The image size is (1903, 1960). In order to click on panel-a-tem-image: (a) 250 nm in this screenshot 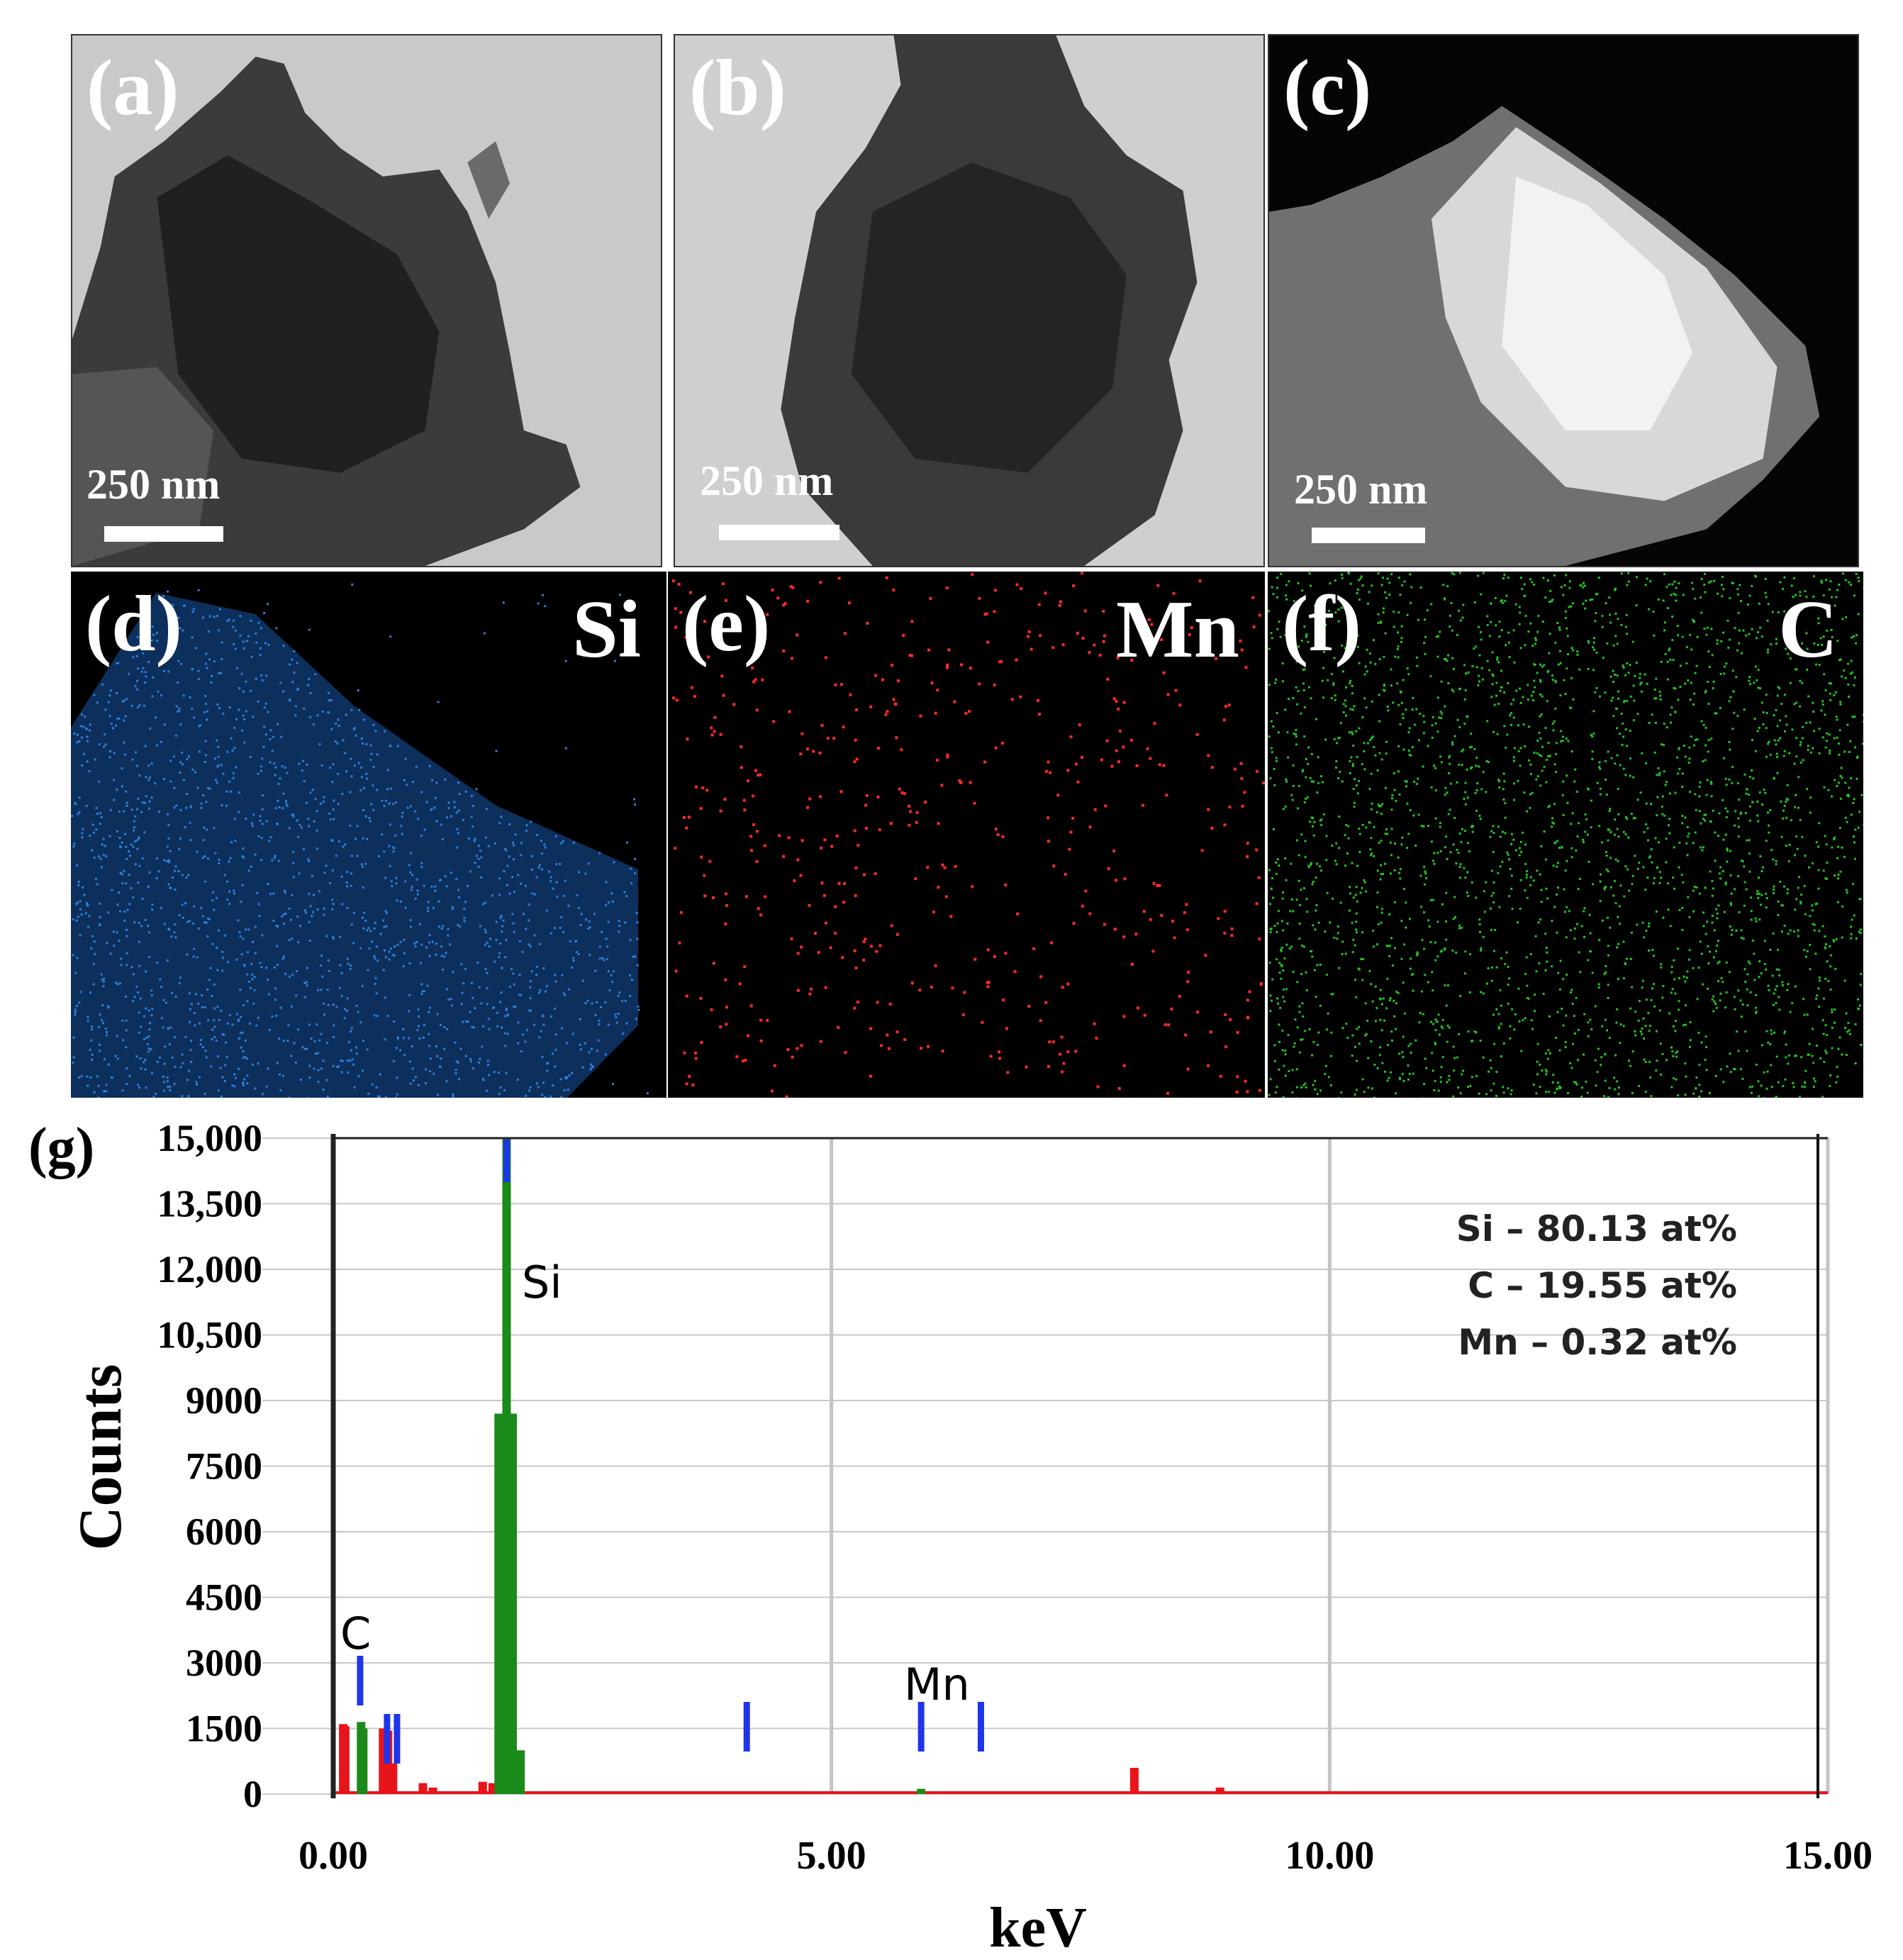, I will do `click(366, 300)`.